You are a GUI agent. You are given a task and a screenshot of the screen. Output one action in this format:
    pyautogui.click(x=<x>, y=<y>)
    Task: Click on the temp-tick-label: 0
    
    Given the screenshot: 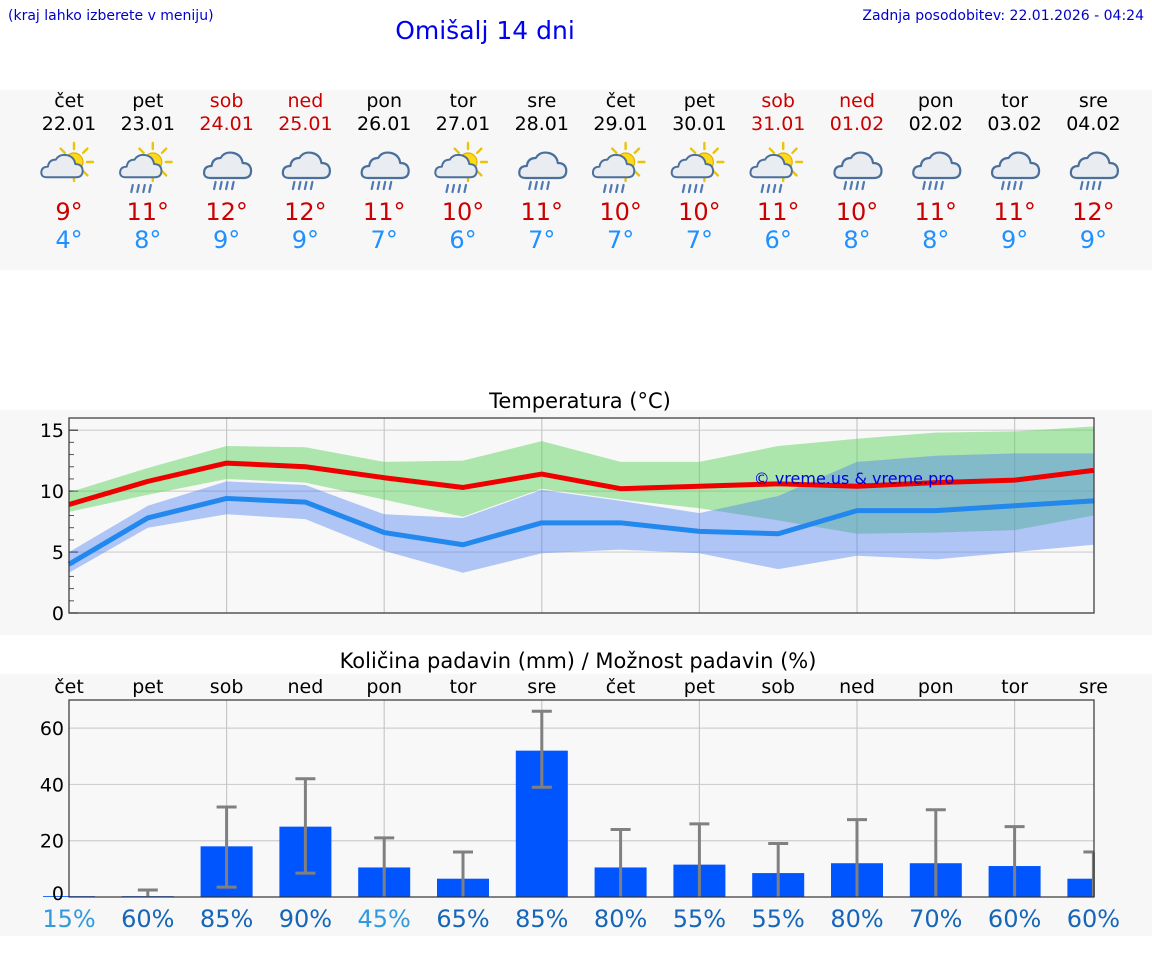 What is the action you would take?
    pyautogui.click(x=58, y=614)
    